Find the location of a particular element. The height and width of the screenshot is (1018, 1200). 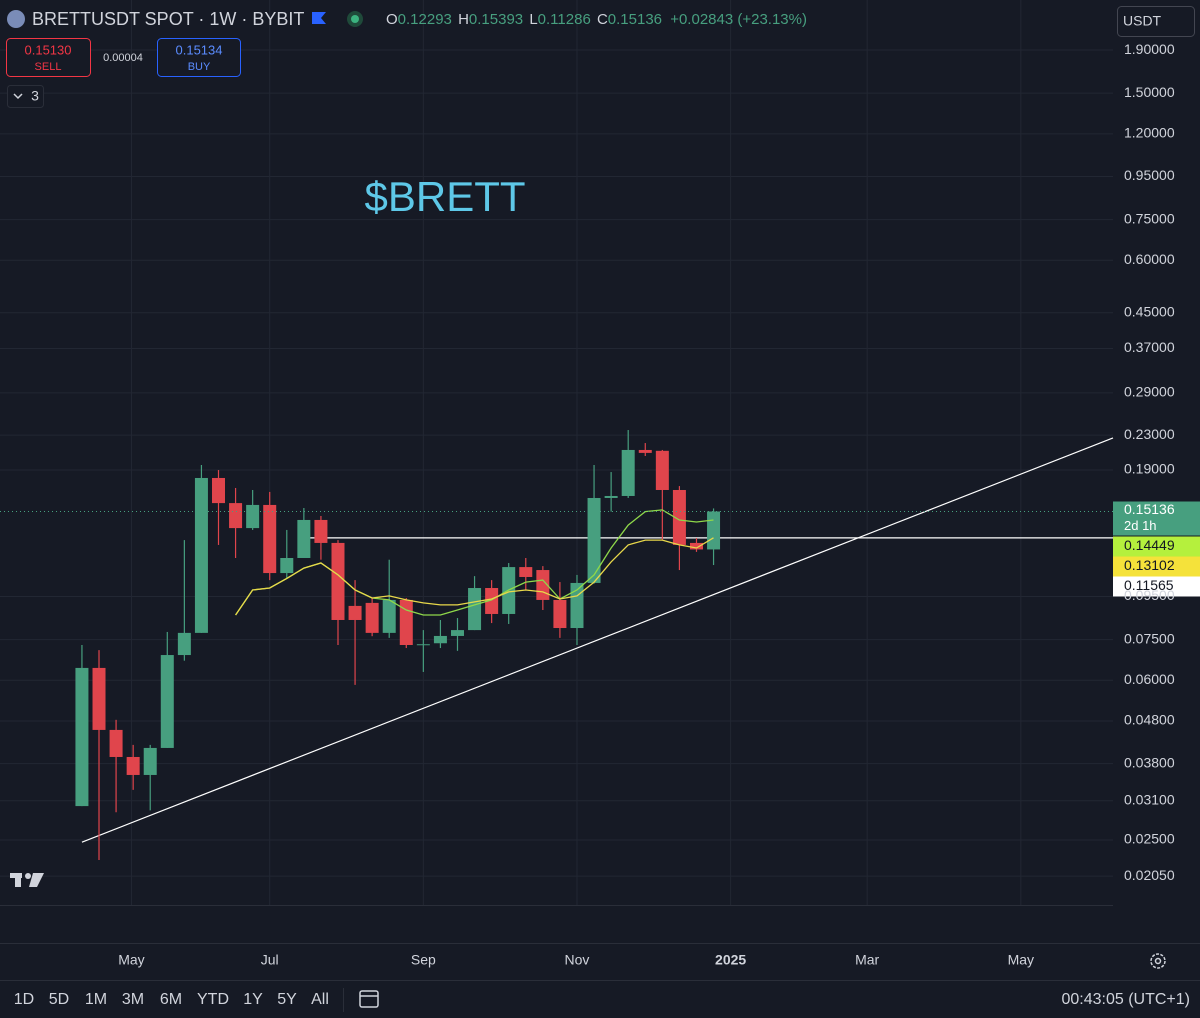

ohlc-label: C is located at coordinates (602, 19).